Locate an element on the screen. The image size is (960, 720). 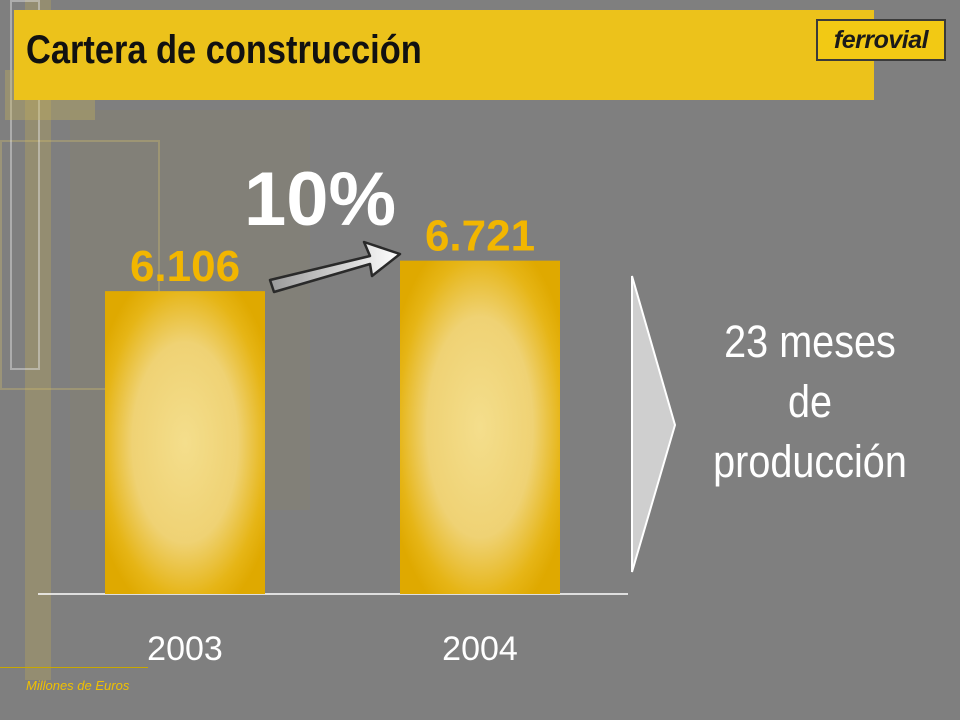
logo-text: ferrovial is located at coordinates (881, 39).